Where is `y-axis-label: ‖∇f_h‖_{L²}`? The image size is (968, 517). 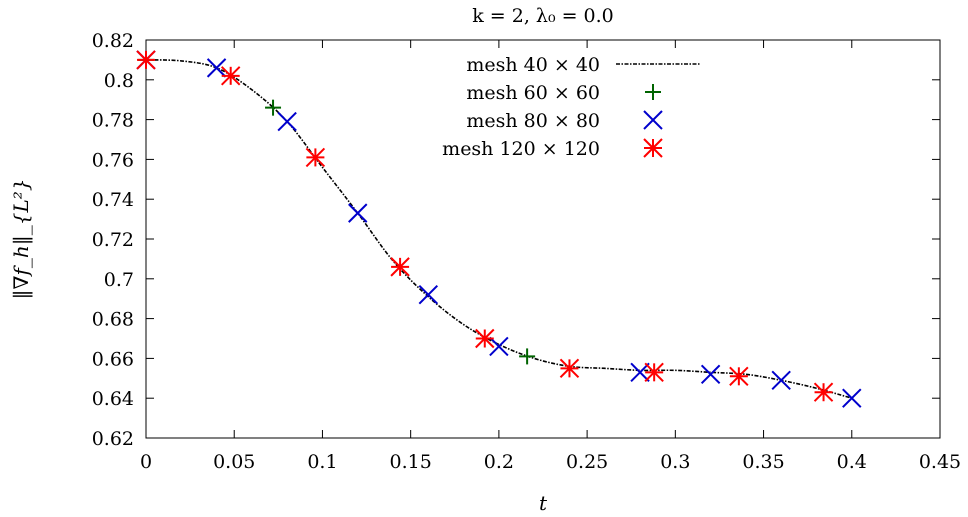 y-axis-label: ‖∇f_h‖_{L²} is located at coordinates (21, 239).